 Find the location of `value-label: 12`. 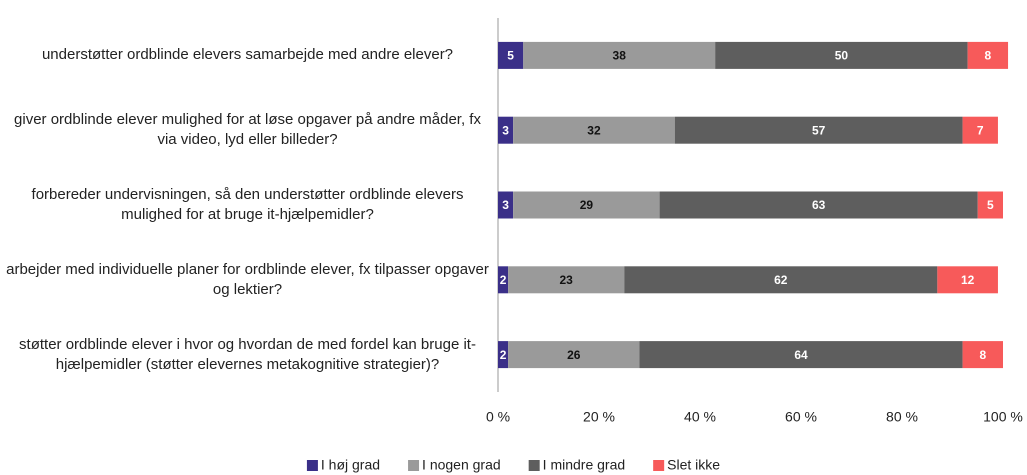

value-label: 12 is located at coordinates (968, 280).